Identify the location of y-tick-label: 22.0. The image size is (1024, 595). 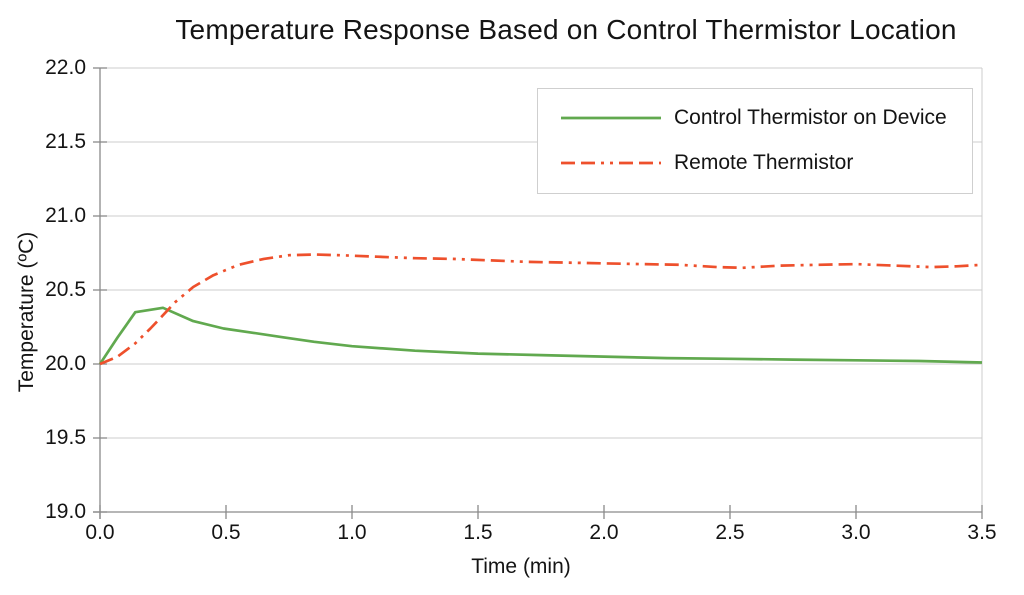
(65, 67).